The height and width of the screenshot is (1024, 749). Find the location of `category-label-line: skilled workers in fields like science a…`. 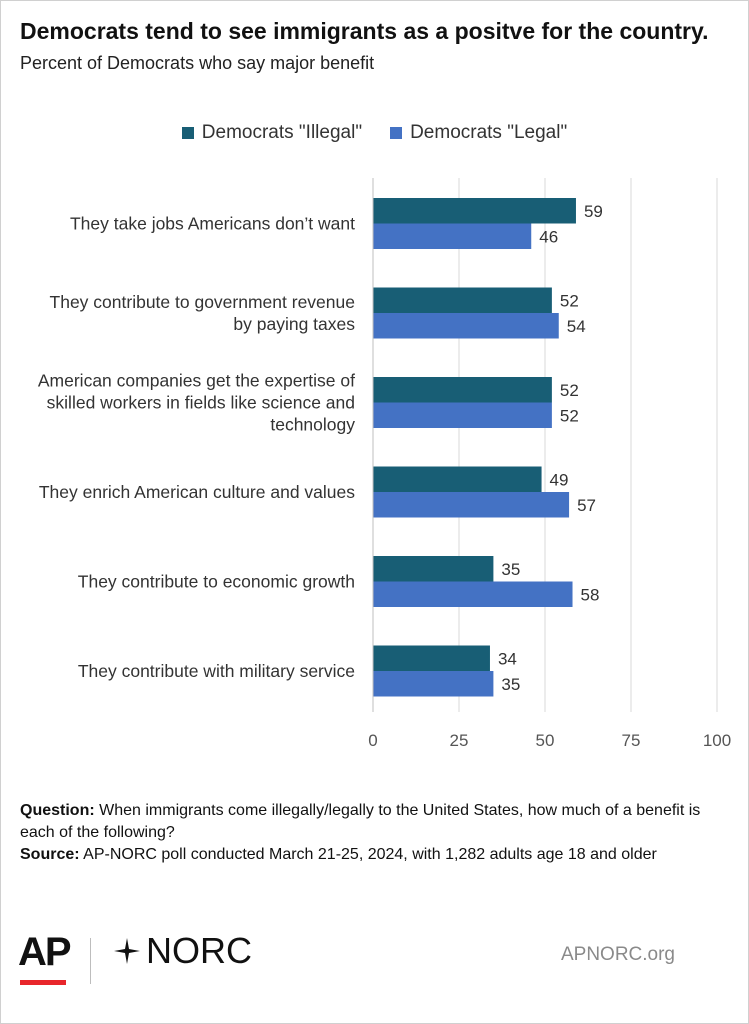

category-label-line: skilled workers in fields like science a… is located at coordinates (201, 403).